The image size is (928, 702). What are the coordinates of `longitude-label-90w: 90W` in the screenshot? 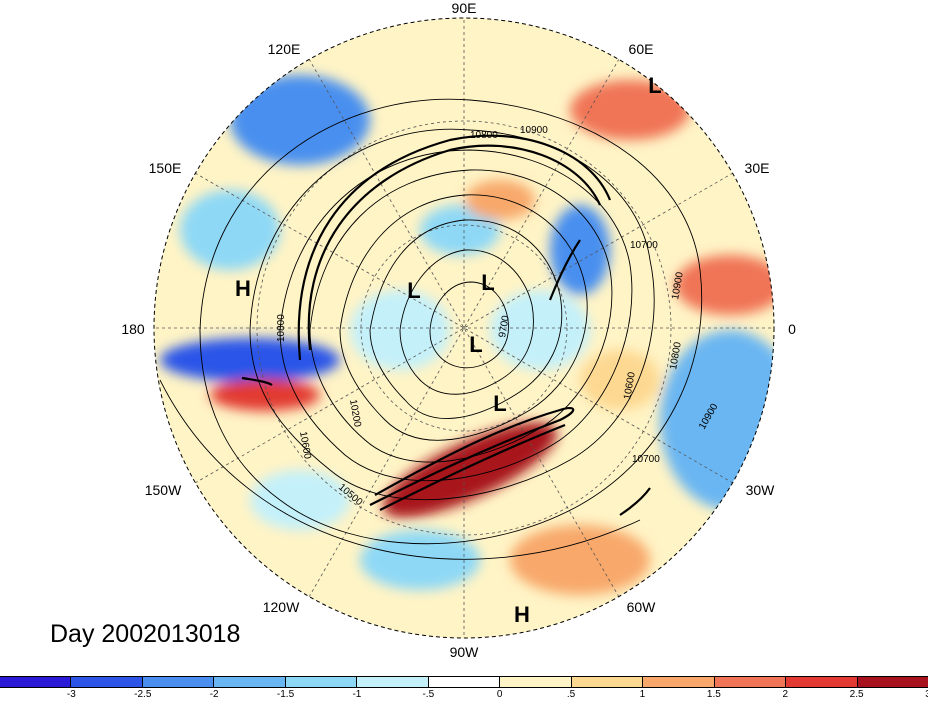 It's located at (464, 652).